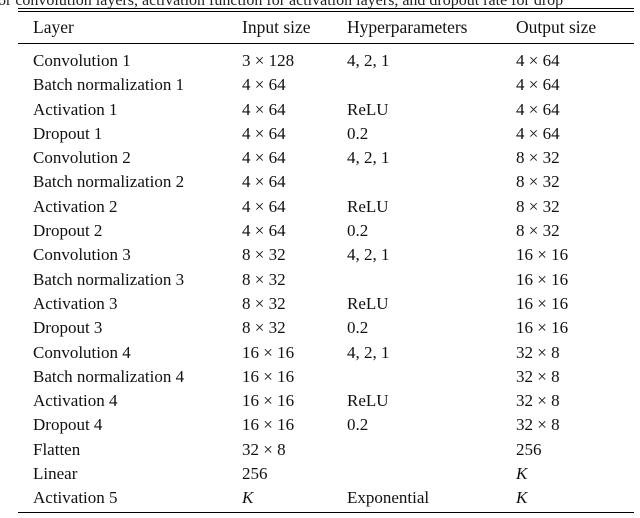 The height and width of the screenshot is (518, 640). I want to click on cell-layer: Activation 4, so click(75, 401).